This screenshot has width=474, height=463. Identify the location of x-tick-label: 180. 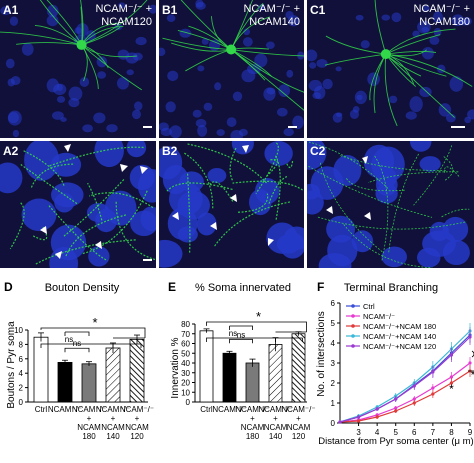
(89, 436).